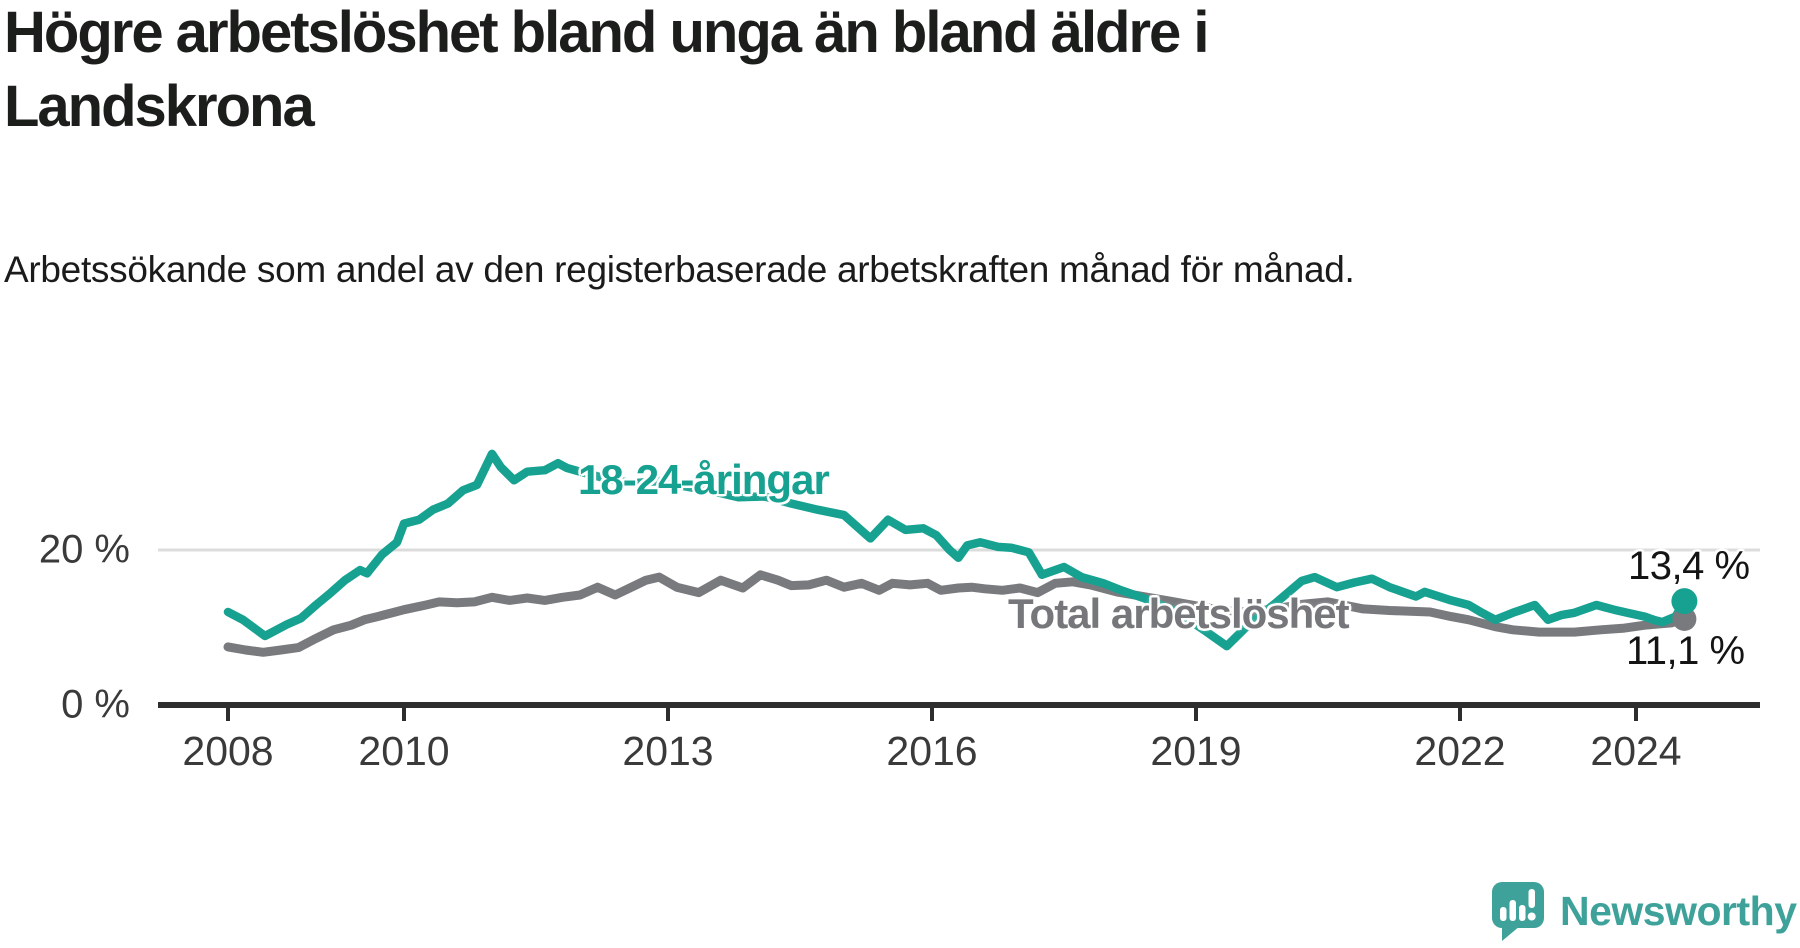  I want to click on x-tick-label-2010: 2010, so click(404, 751).